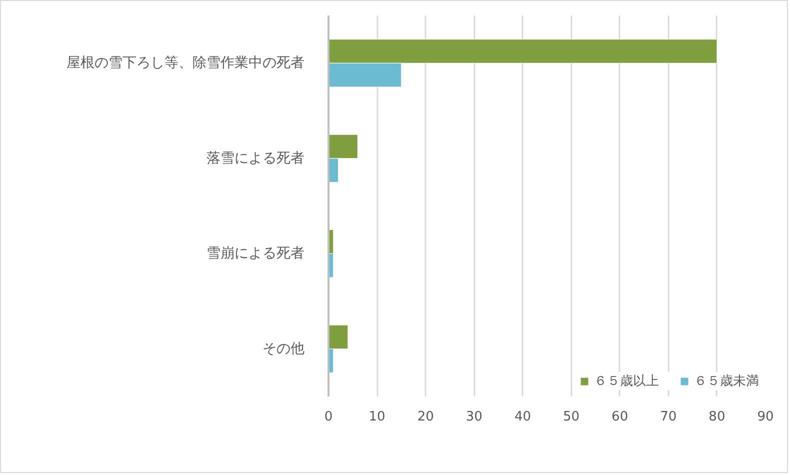 The image size is (790, 475). I want to click on x-tick-label: 90, so click(765, 417).